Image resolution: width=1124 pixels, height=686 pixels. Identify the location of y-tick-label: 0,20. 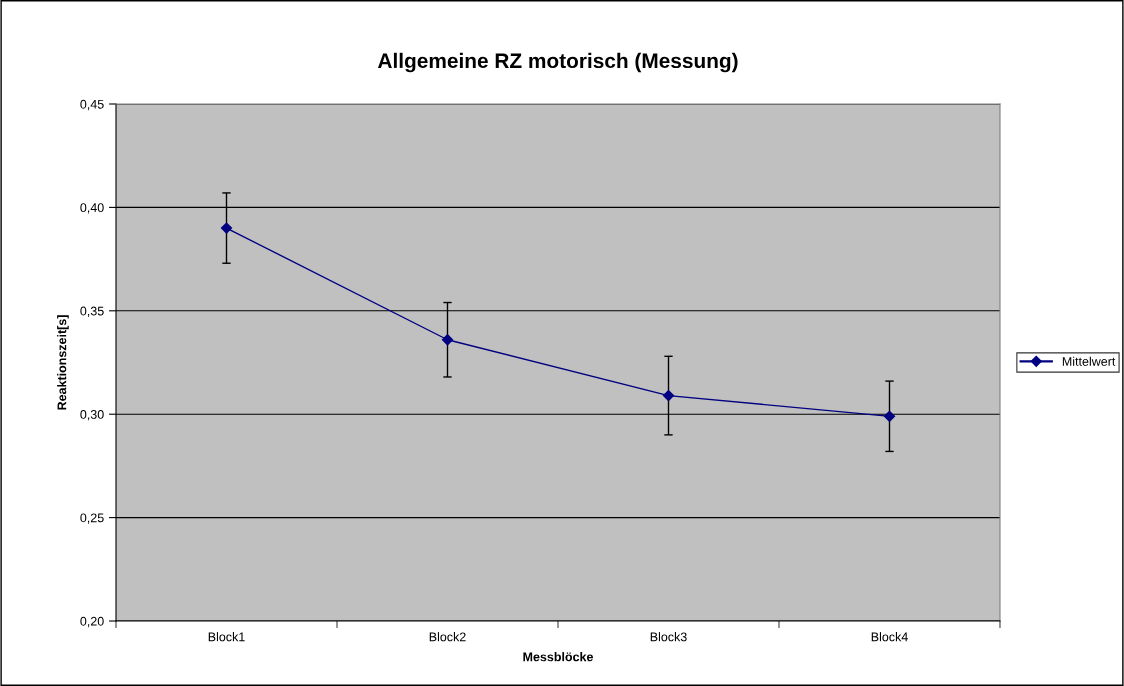
(92, 622).